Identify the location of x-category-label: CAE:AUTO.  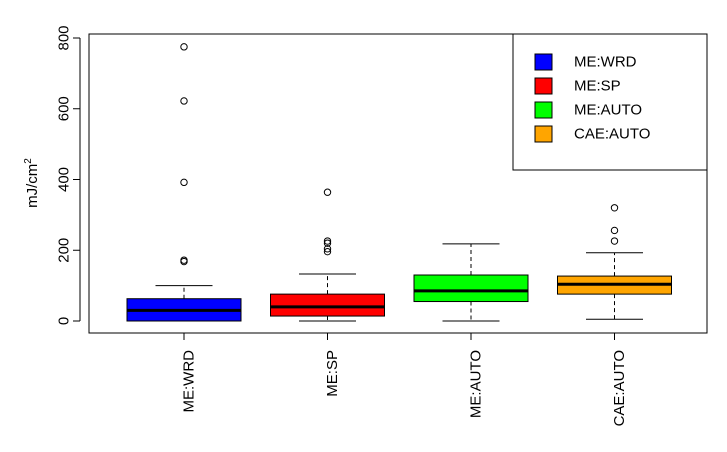
(619, 388).